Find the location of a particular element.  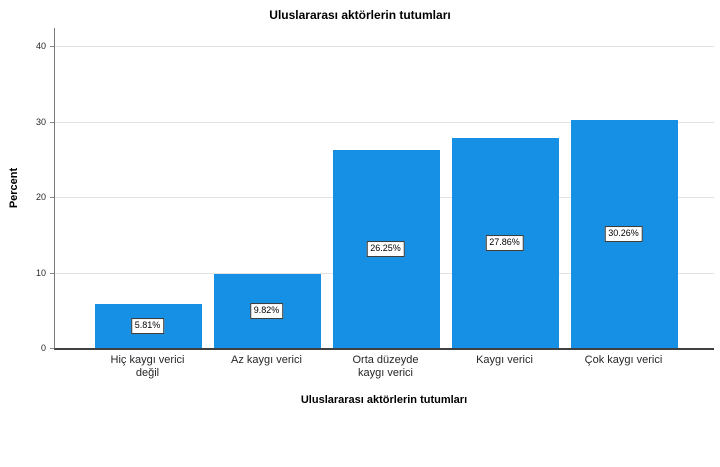

y-tick-label: 40 is located at coordinates (40, 46).